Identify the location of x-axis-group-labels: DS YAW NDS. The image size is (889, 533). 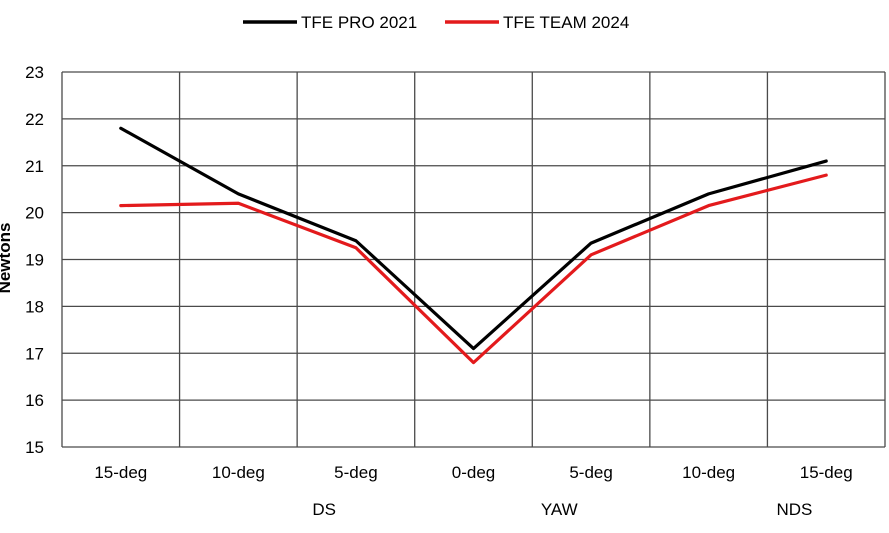
(562, 509).